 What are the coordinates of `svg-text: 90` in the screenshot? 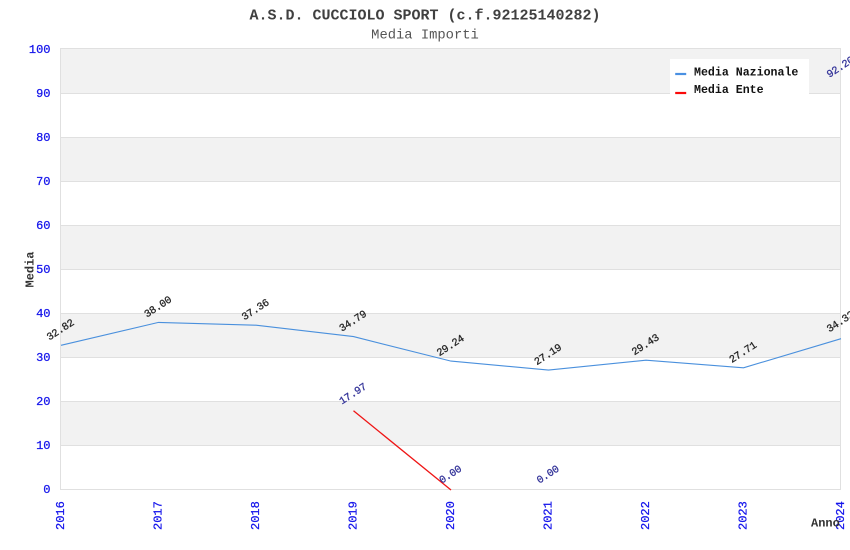 It's located at (43, 94).